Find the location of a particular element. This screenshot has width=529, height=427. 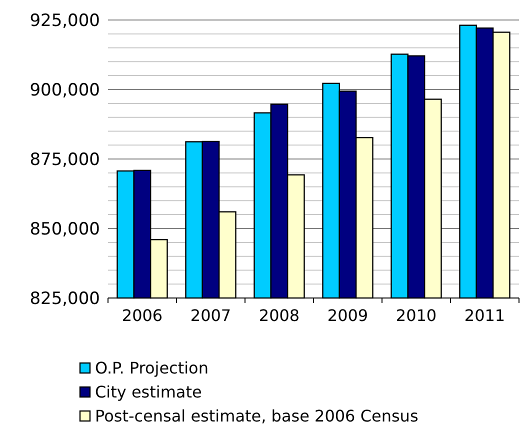

y-tick-label: 875,000 is located at coordinates (65, 160).